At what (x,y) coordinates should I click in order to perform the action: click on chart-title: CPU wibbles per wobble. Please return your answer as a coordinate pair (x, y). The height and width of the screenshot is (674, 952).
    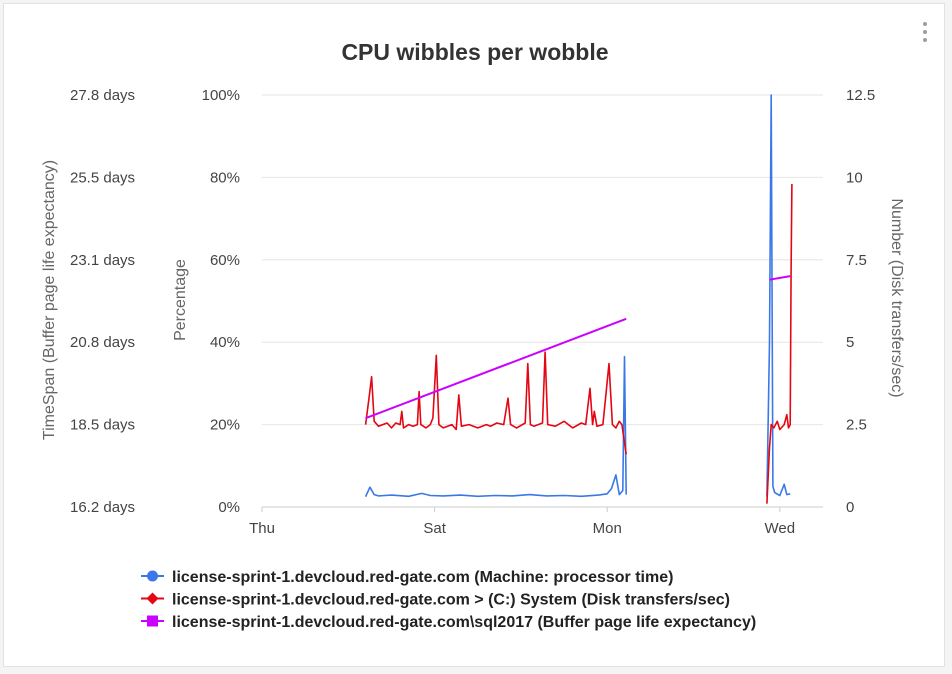
    Looking at the image, I should click on (474, 52).